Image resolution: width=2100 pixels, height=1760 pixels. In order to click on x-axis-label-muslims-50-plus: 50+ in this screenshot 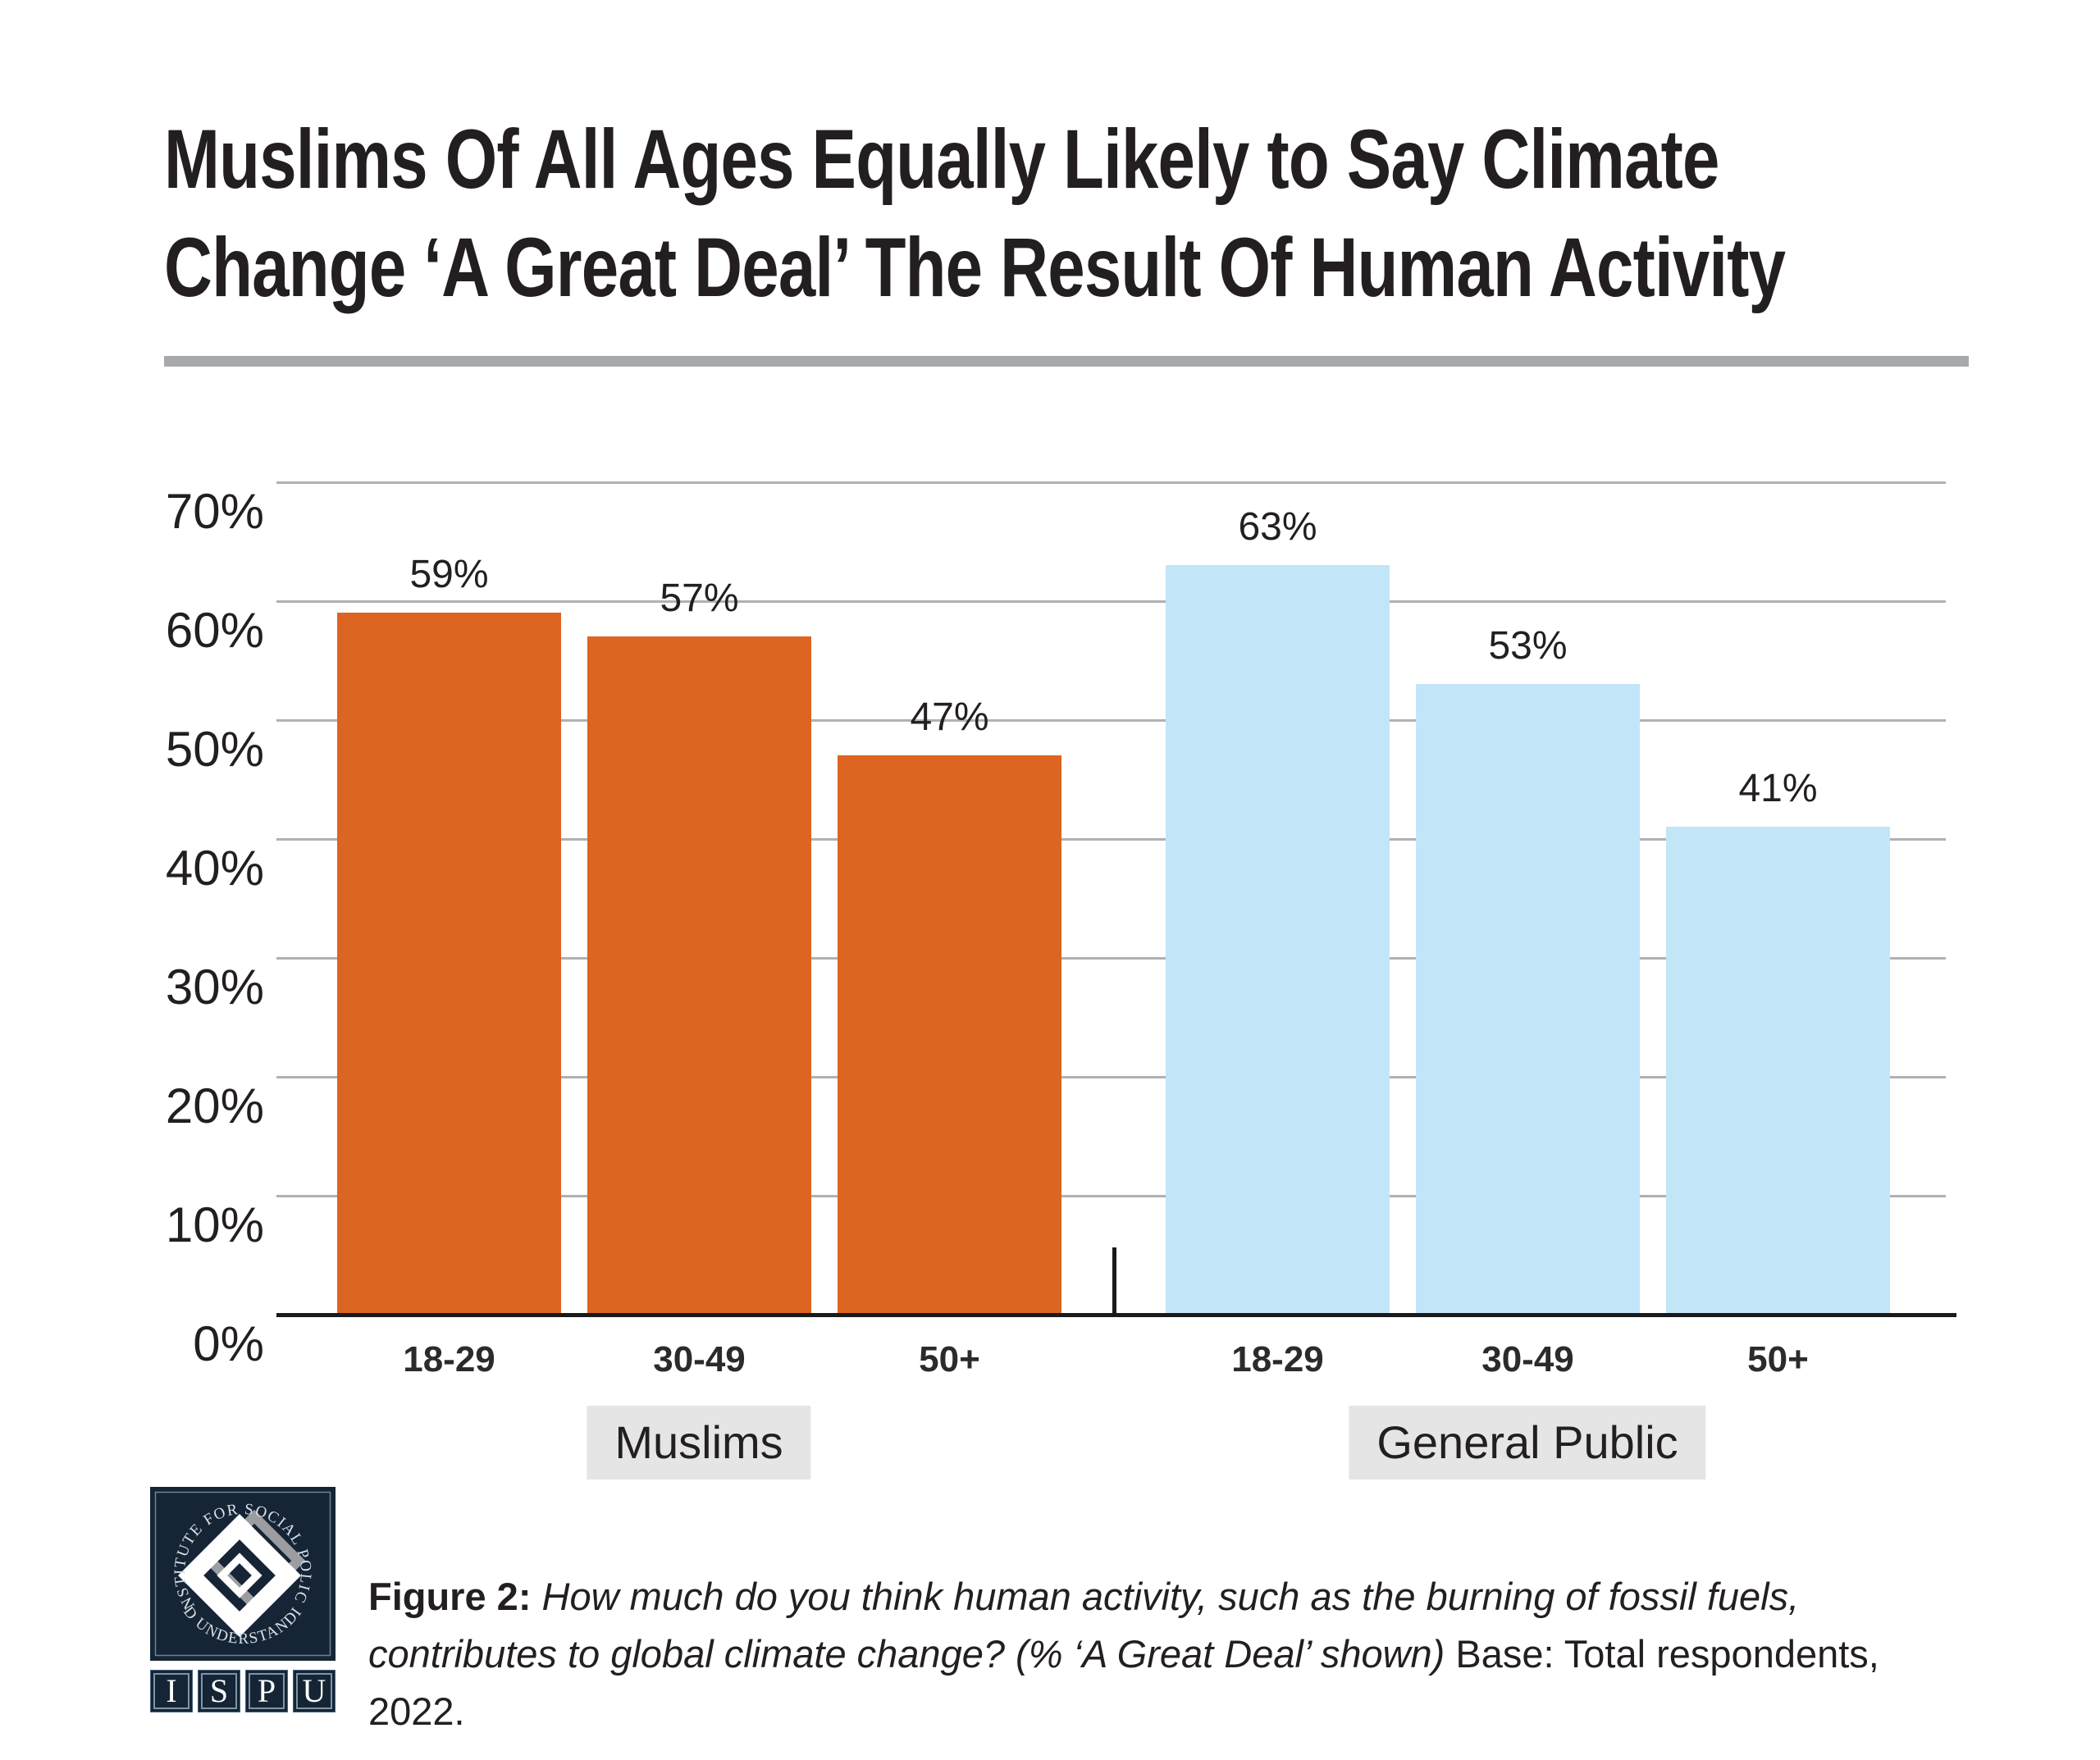, I will do `click(950, 1359)`.